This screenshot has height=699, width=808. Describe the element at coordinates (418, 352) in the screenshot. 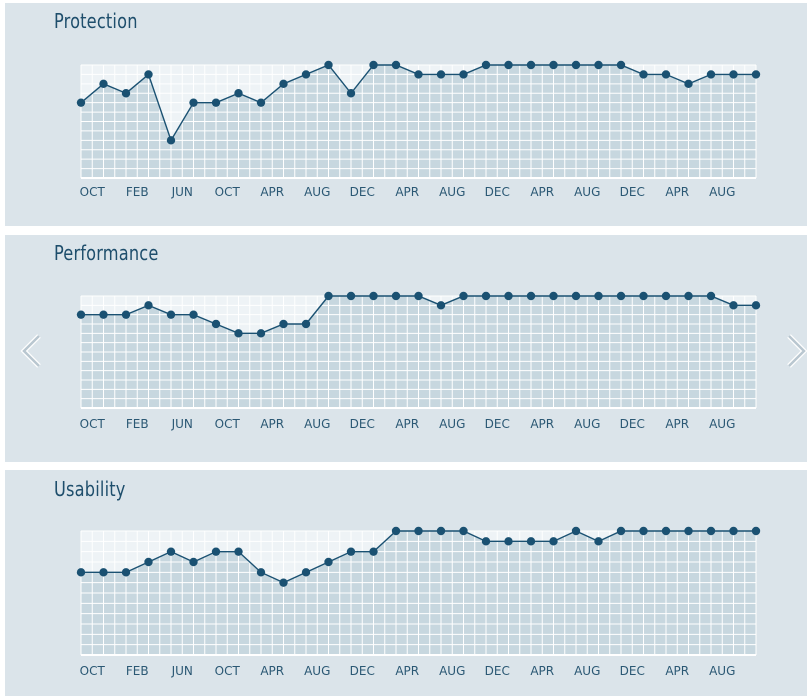

I see `grid` at that location.